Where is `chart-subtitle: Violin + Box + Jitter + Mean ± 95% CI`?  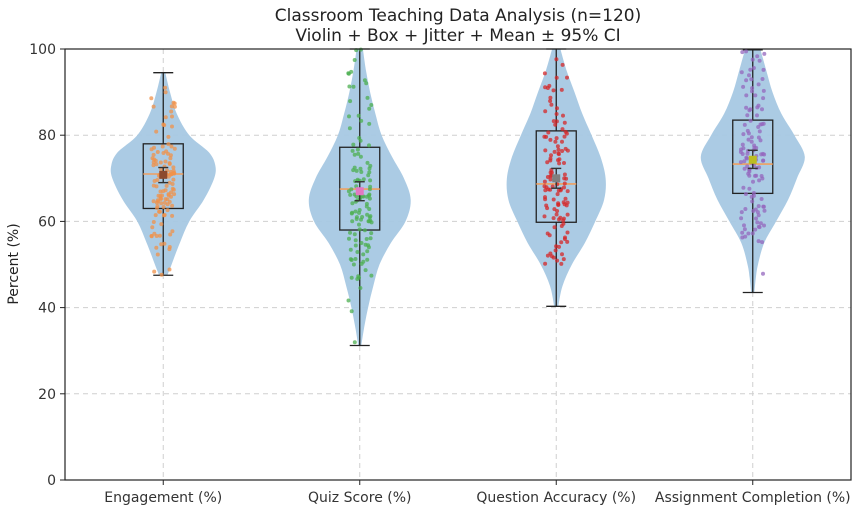
chart-subtitle: Violin + Box + Jitter + Mean ± 95% CI is located at coordinates (457, 36).